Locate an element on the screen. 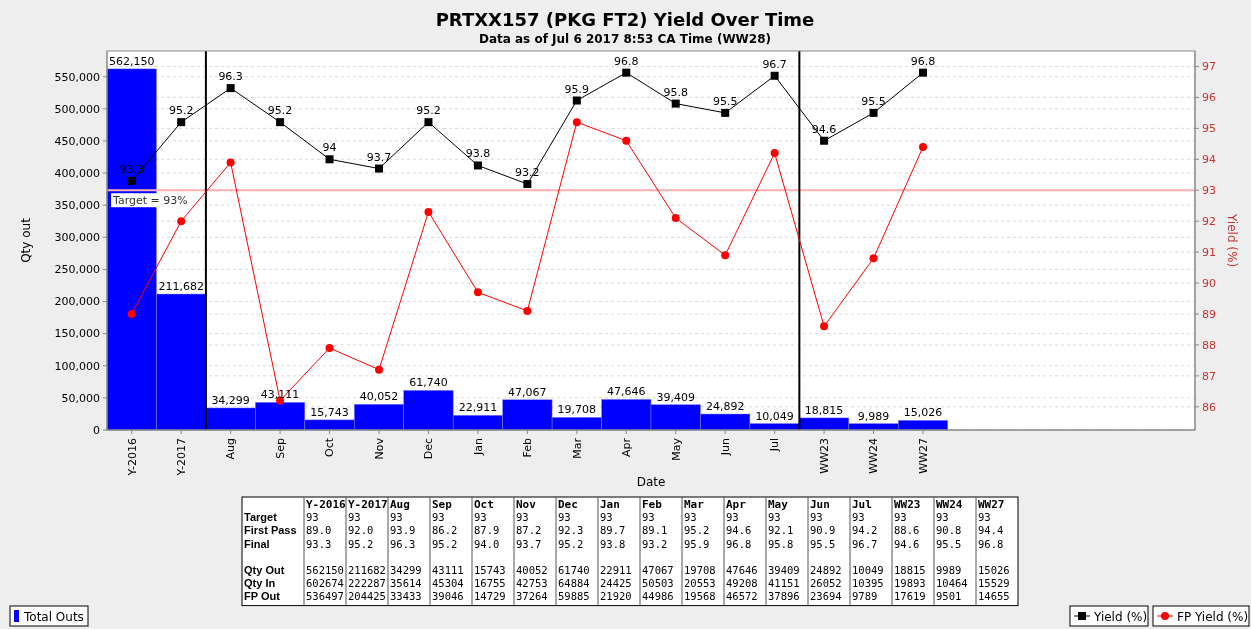 Image resolution: width=1251 pixels, height=629 pixels. category-label: Jan is located at coordinates (610, 504).